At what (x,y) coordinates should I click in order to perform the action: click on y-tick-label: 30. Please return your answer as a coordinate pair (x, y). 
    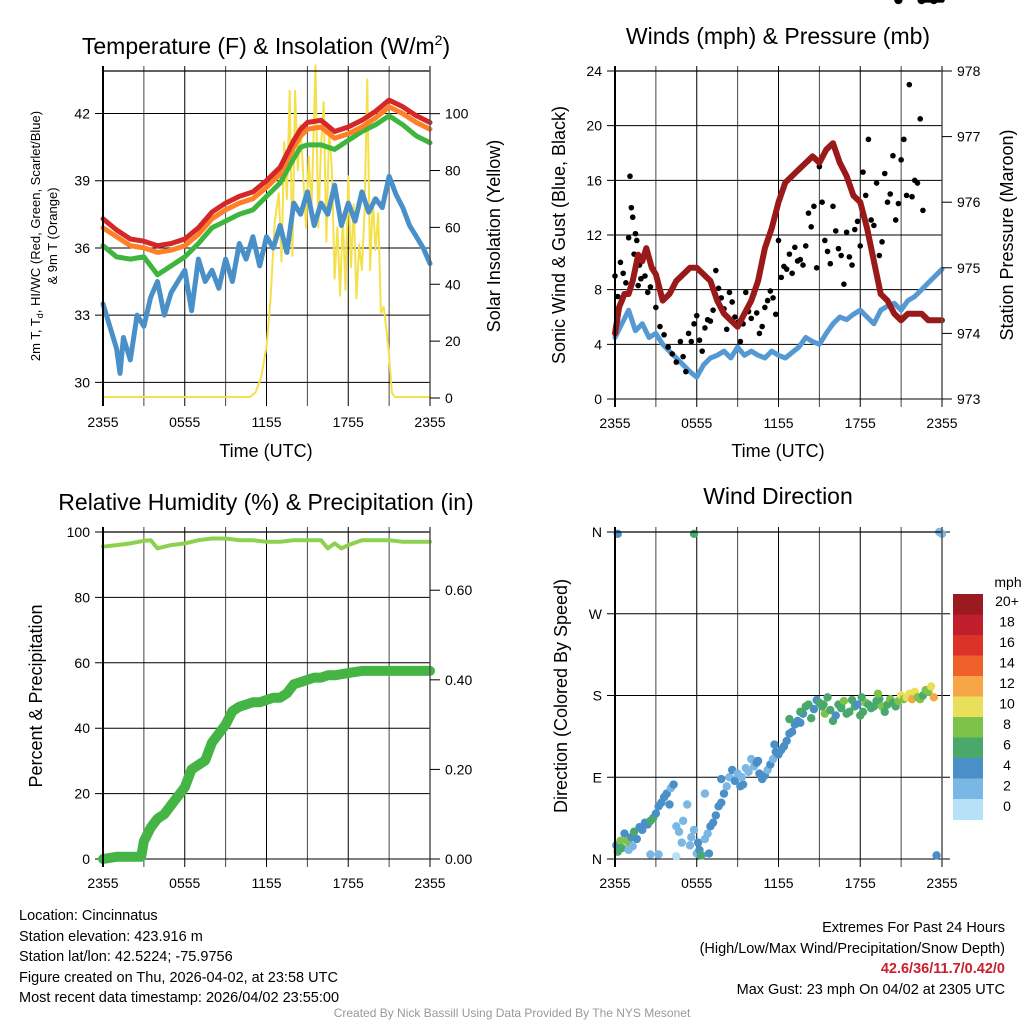
    Looking at the image, I should click on (82, 382).